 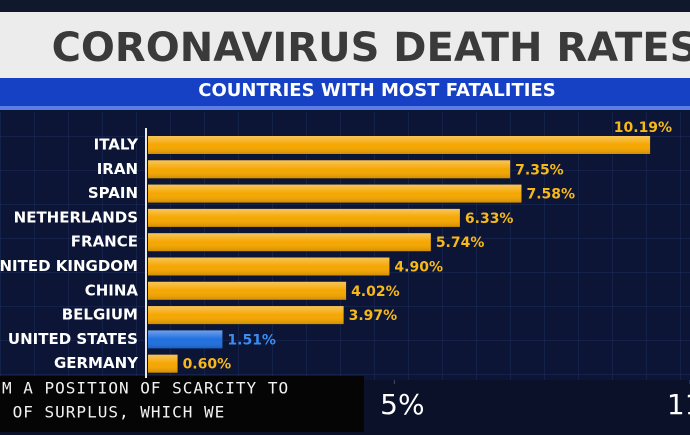 I want to click on value-label: 1.51%, so click(x=251, y=340).